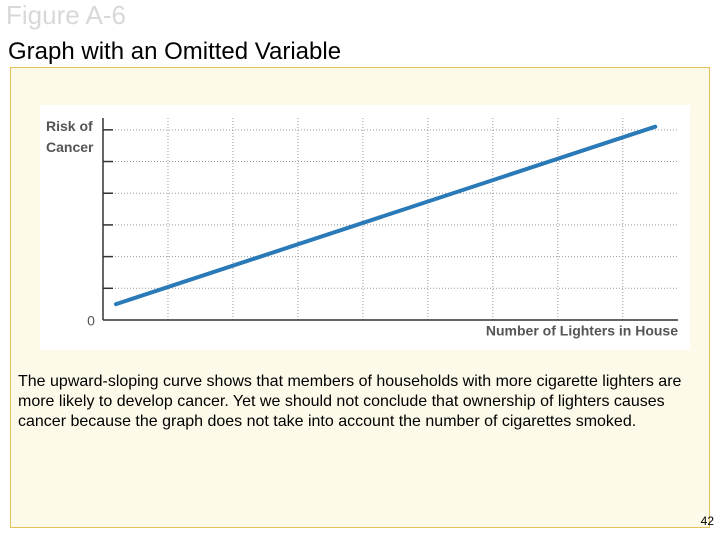 This screenshot has height=540, width=720. I want to click on figure-label: Figure A-6, so click(66, 15).